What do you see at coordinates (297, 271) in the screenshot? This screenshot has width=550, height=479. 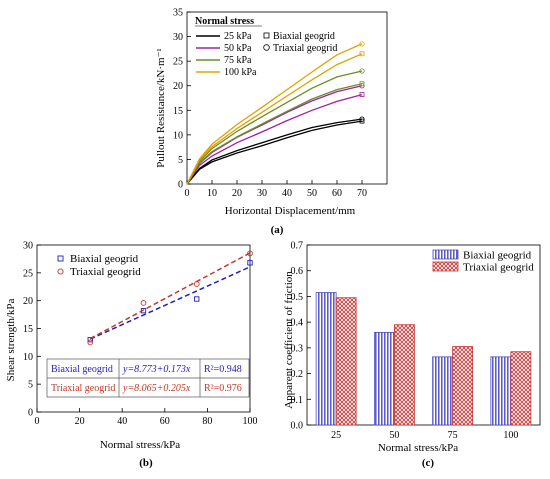 I see `y-tick-label: 0.6` at bounding box center [297, 271].